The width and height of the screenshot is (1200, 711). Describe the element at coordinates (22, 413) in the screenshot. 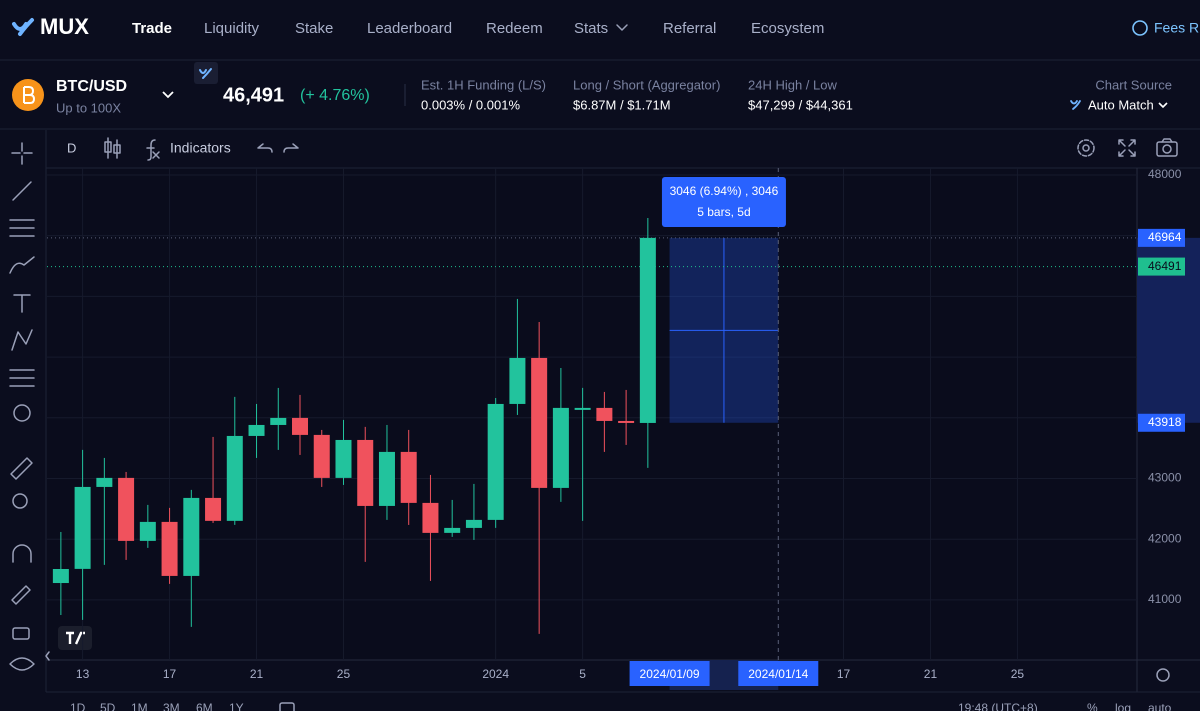

I see `emoji-tool` at that location.